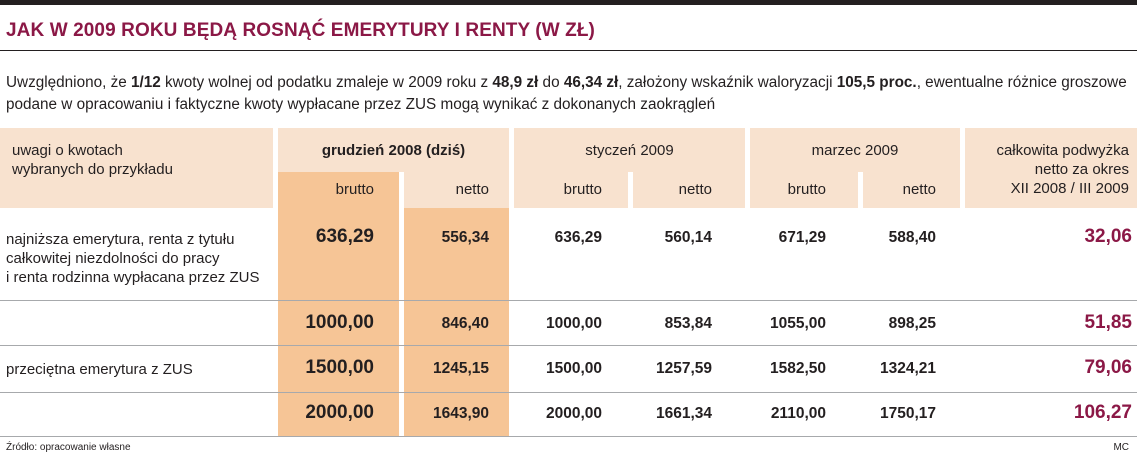 Image resolution: width=1137 pixels, height=463 pixels. I want to click on header-jan-netto: netto, so click(695, 189).